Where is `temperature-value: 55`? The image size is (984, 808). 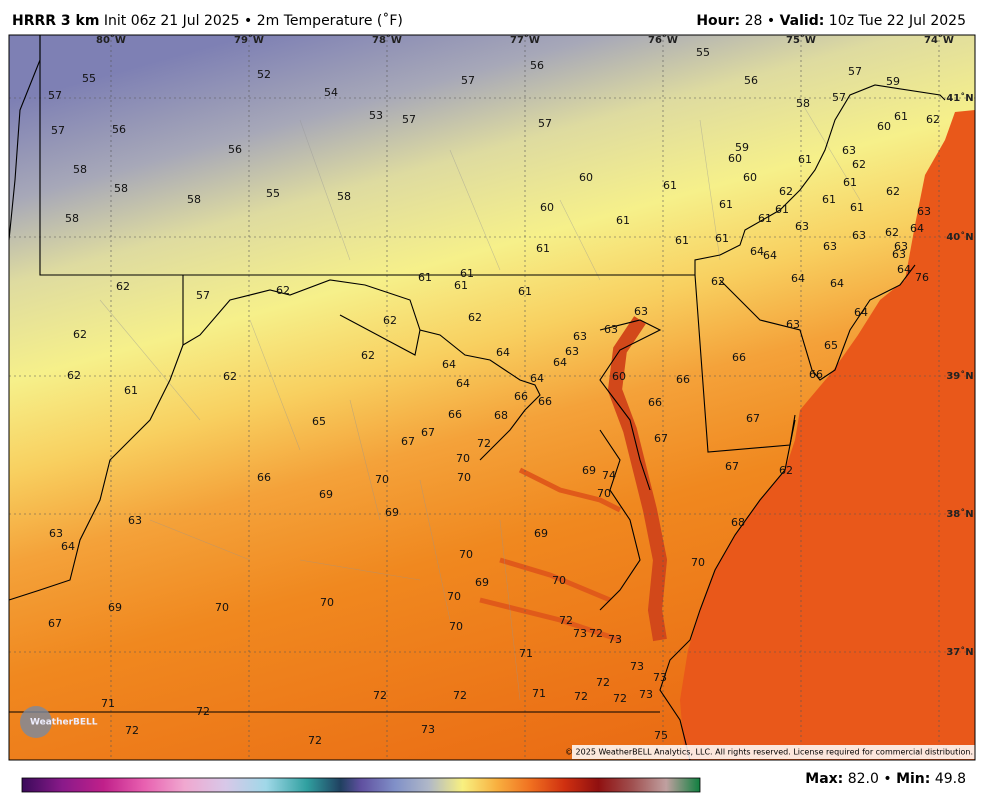 temperature-value: 55 is located at coordinates (273, 193).